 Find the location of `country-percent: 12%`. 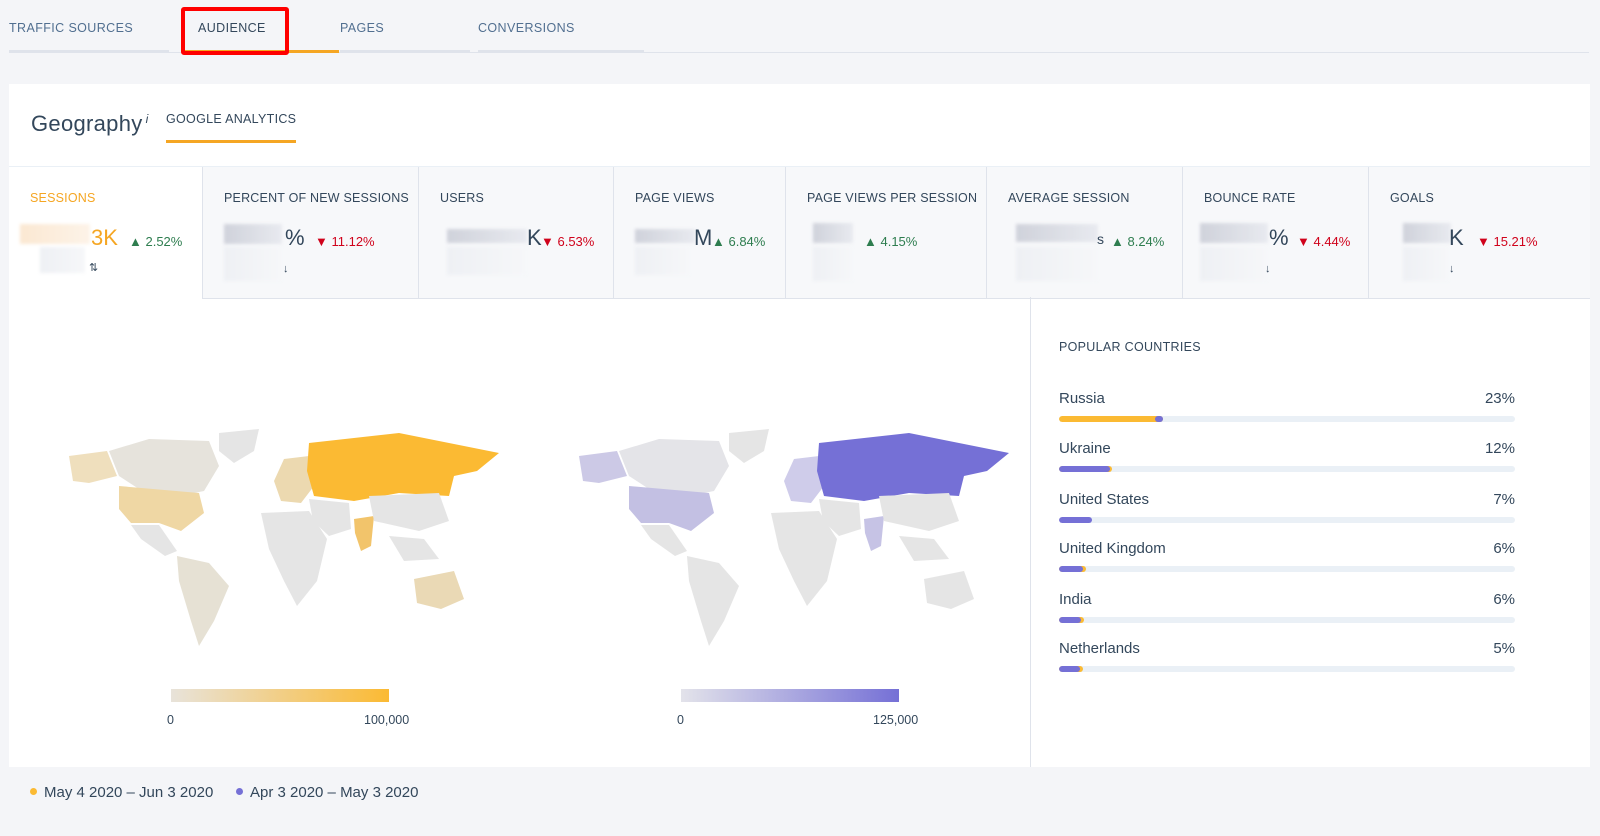

country-percent: 12% is located at coordinates (1499, 448).